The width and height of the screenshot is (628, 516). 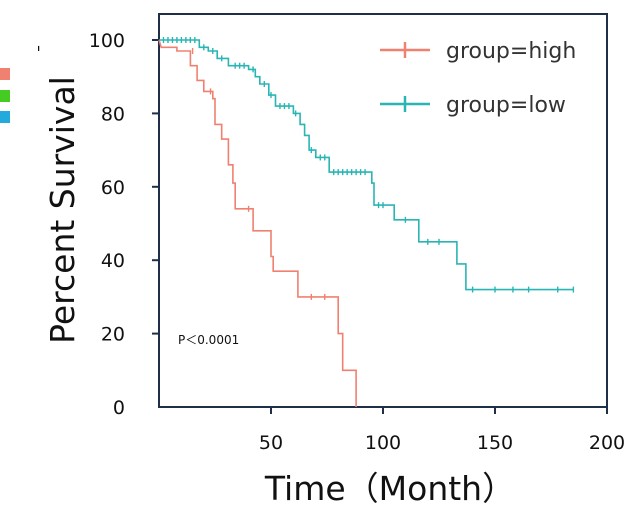 I want to click on legend-item-high: group=high, so click(x=478, y=51).